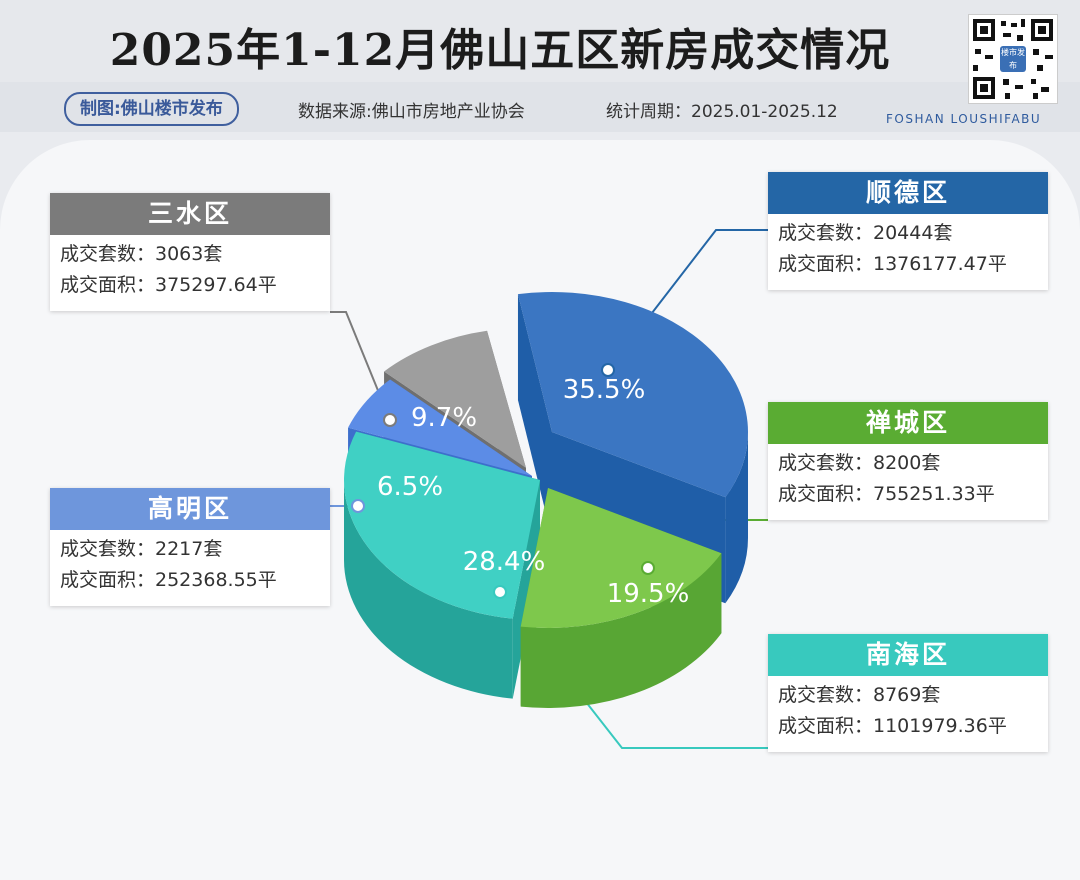 The image size is (1080, 880). What do you see at coordinates (504, 562) in the screenshot?
I see `slice-value-label: 28.4%` at bounding box center [504, 562].